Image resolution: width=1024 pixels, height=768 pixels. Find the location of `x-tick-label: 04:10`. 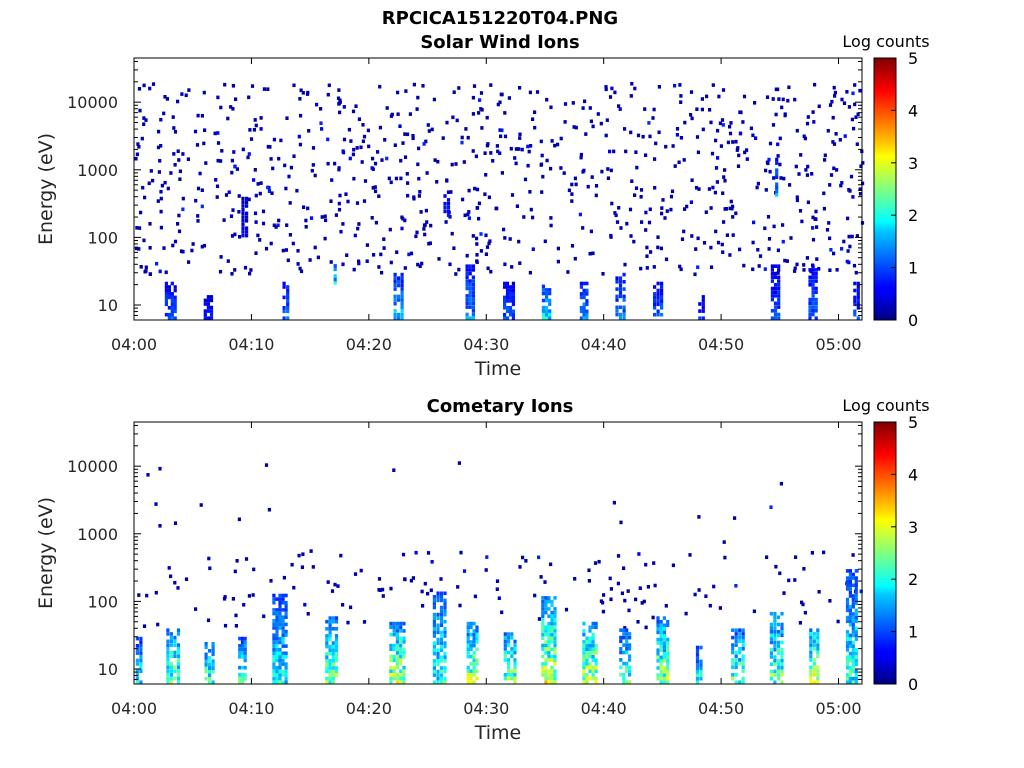

x-tick-label: 04:10 is located at coordinates (251, 708).